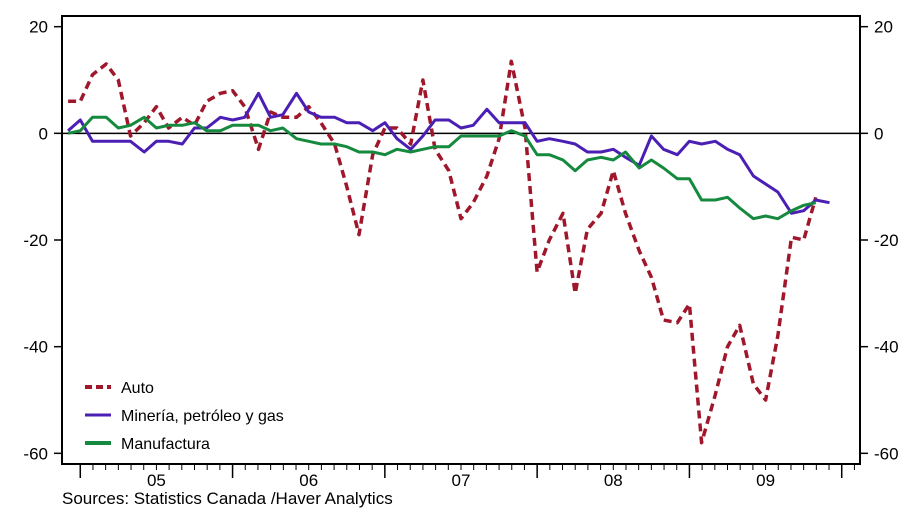  Describe the element at coordinates (156, 480) in the screenshot. I see `x-tick-label: 05` at that location.